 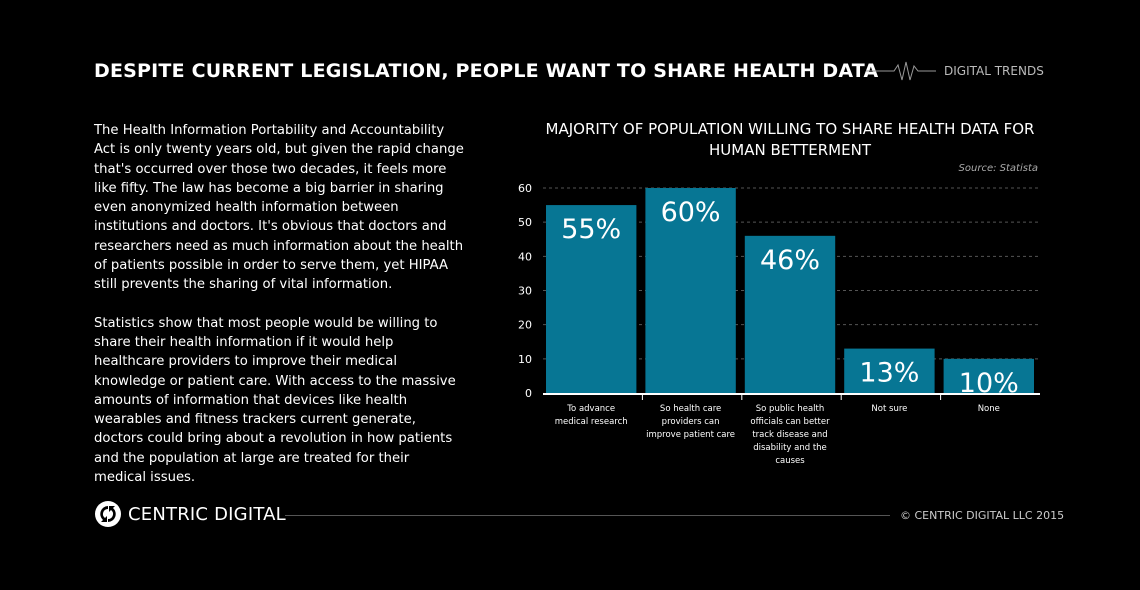 I want to click on y-tick-label: 50, so click(x=525, y=222).